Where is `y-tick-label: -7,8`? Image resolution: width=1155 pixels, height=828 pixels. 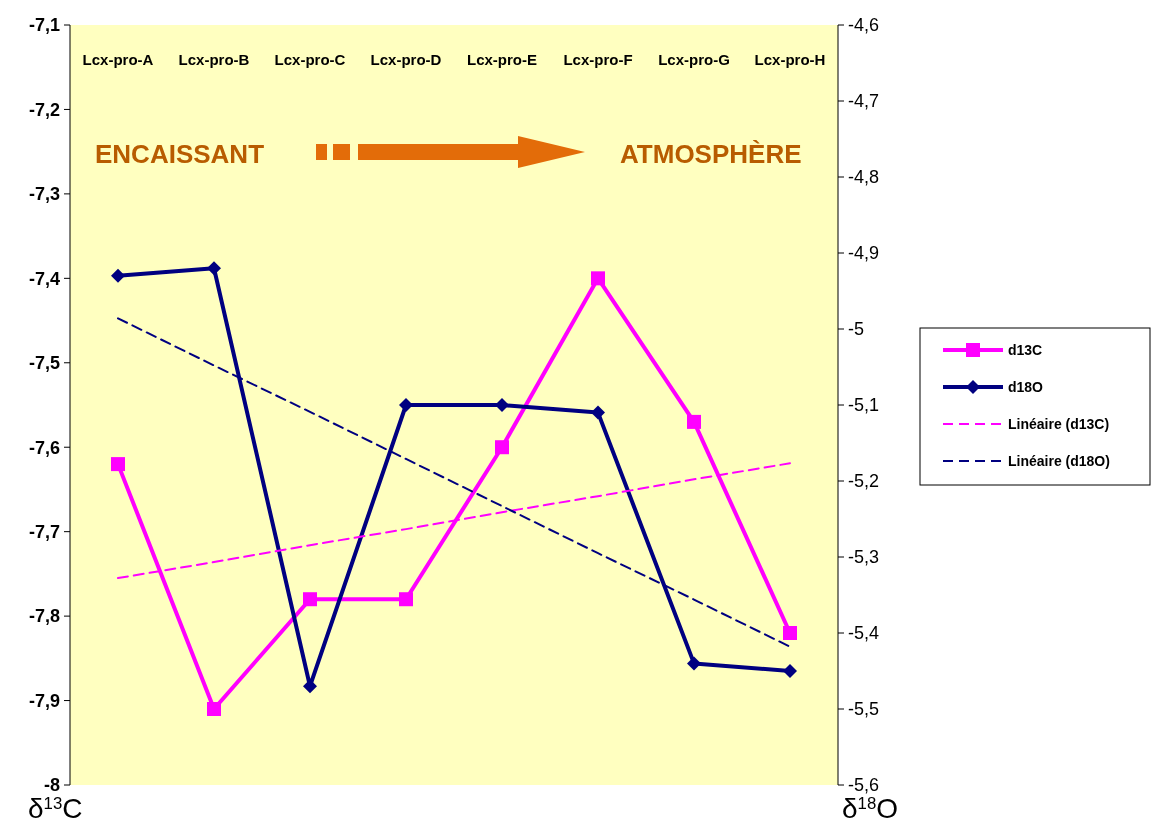
y-tick-label: -7,8 is located at coordinates (44, 616).